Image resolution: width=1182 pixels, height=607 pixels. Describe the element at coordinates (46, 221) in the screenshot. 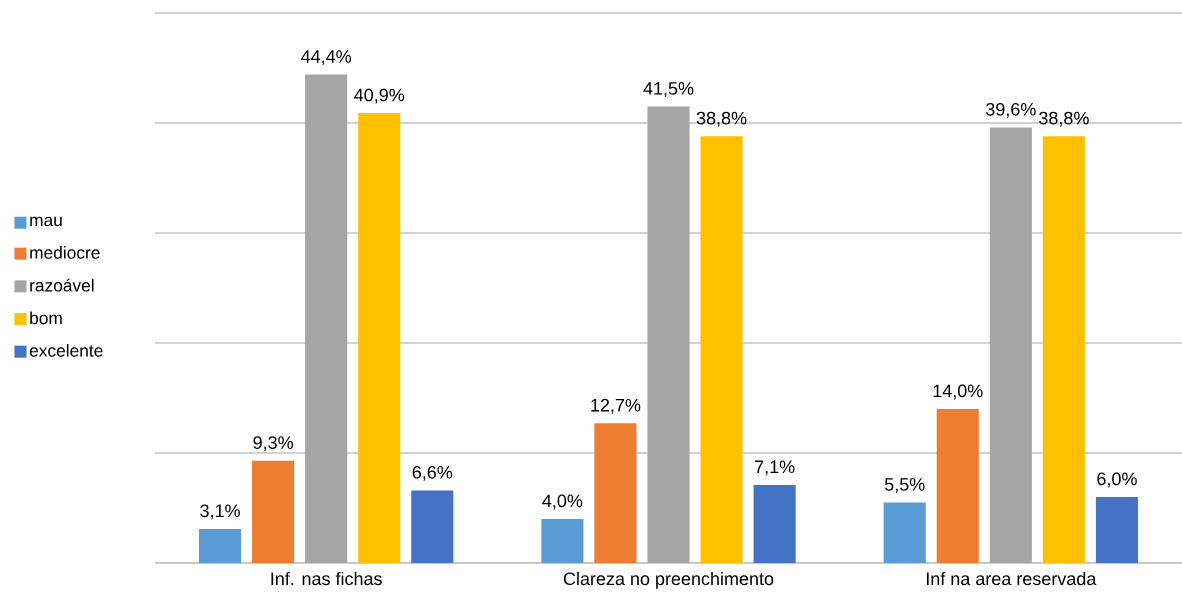

I see `legend-label: mau` at that location.